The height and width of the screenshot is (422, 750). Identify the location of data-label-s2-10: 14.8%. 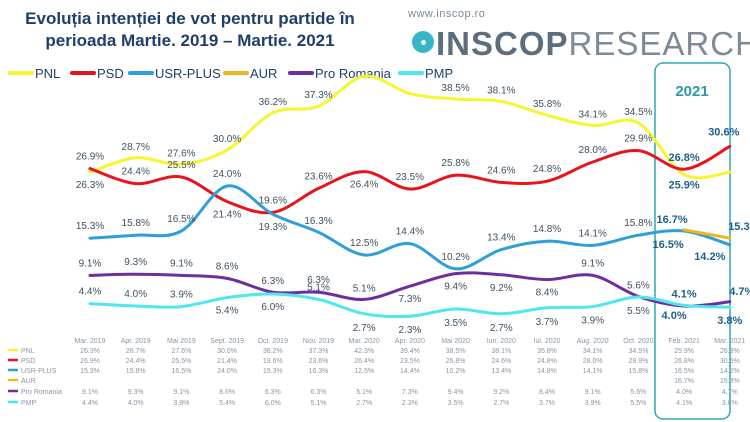
(547, 229).